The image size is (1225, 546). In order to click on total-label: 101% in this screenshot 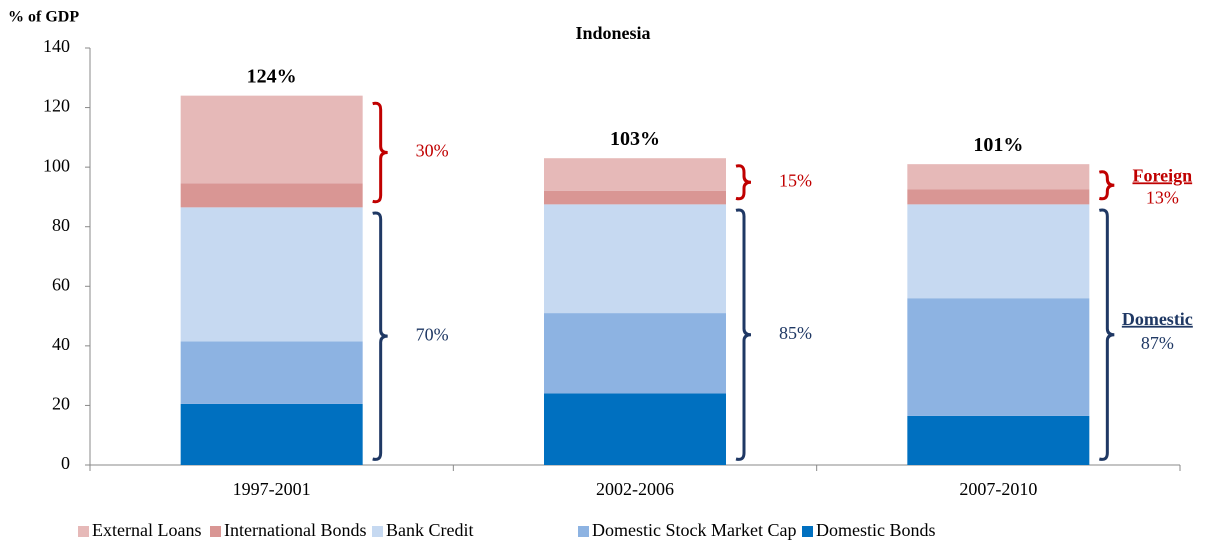, I will do `click(998, 145)`.